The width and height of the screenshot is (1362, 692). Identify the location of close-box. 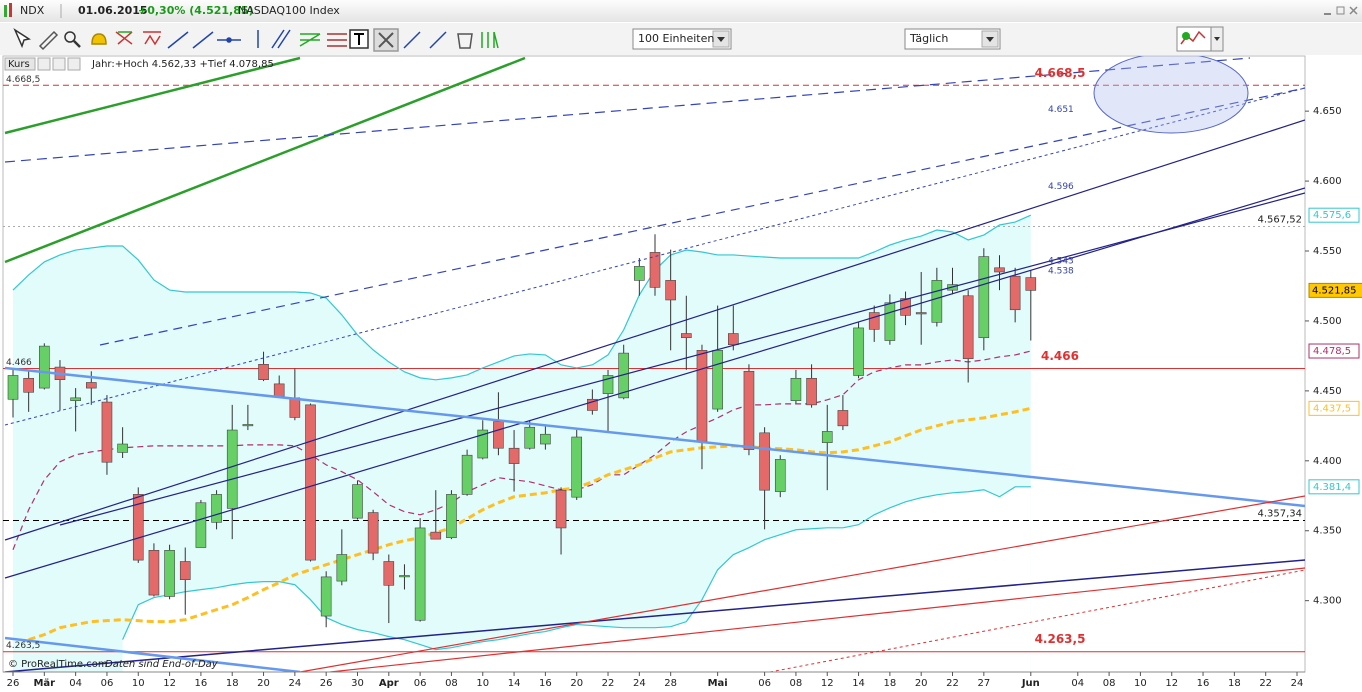
(1335, 290).